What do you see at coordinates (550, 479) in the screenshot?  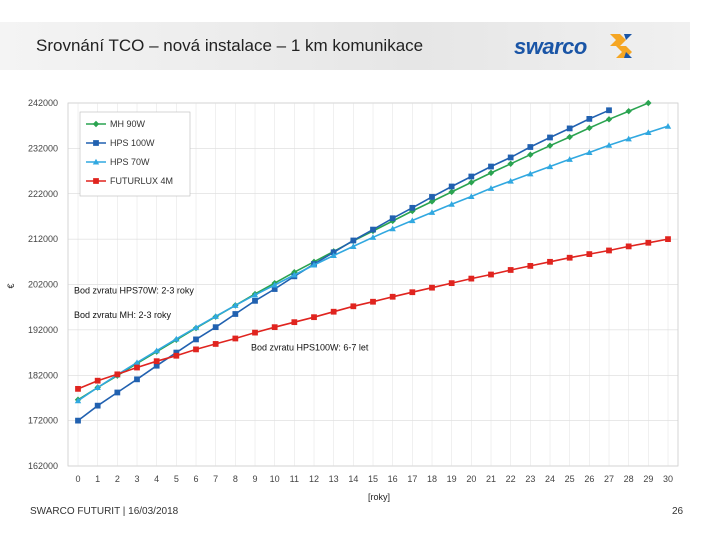 I see `x-tick-label: 24` at bounding box center [550, 479].